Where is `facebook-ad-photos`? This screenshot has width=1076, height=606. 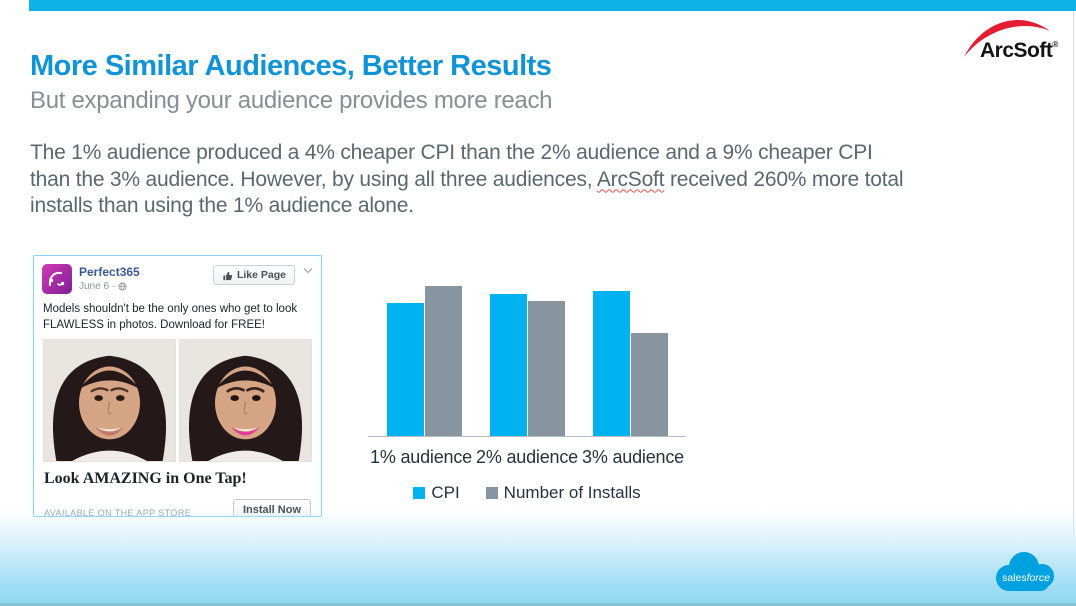 facebook-ad-photos is located at coordinates (177, 400).